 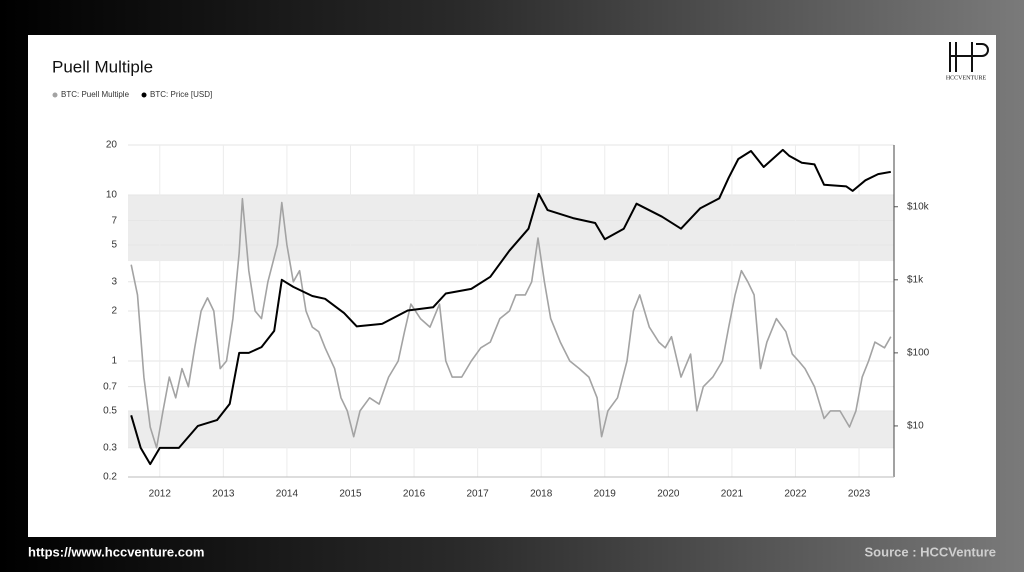 I want to click on x-tick-label: 2016, so click(x=414, y=494).